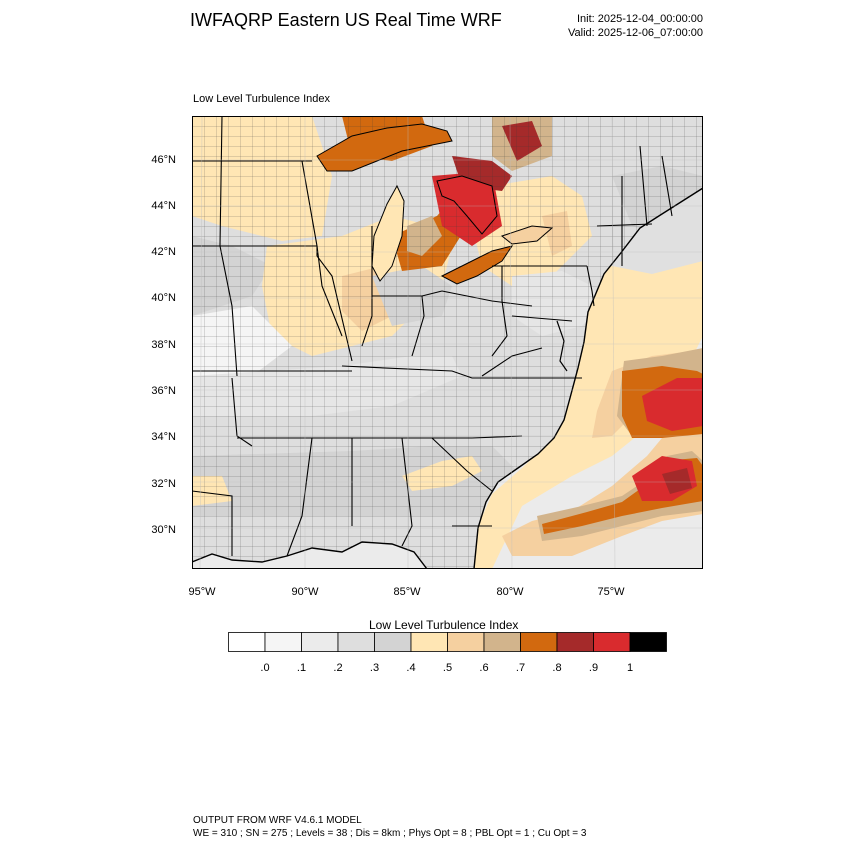 The height and width of the screenshot is (850, 850). Describe the element at coordinates (520, 668) in the screenshot. I see `colorbar-label: .7` at that location.